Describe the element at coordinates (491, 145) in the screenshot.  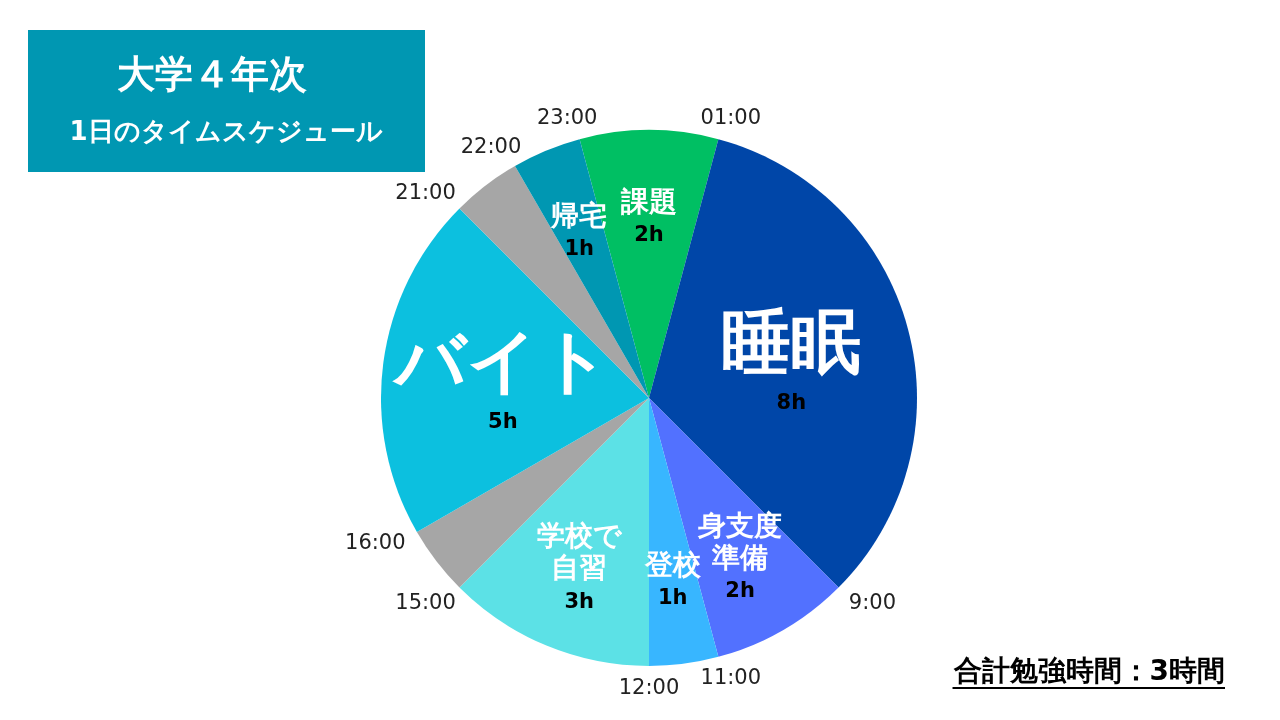
I see `text: 22:00` at that location.